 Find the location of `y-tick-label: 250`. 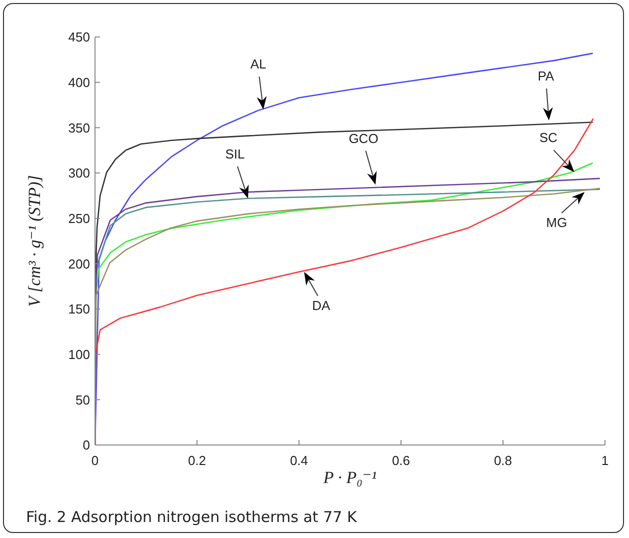

y-tick-label: 250 is located at coordinates (79, 218).